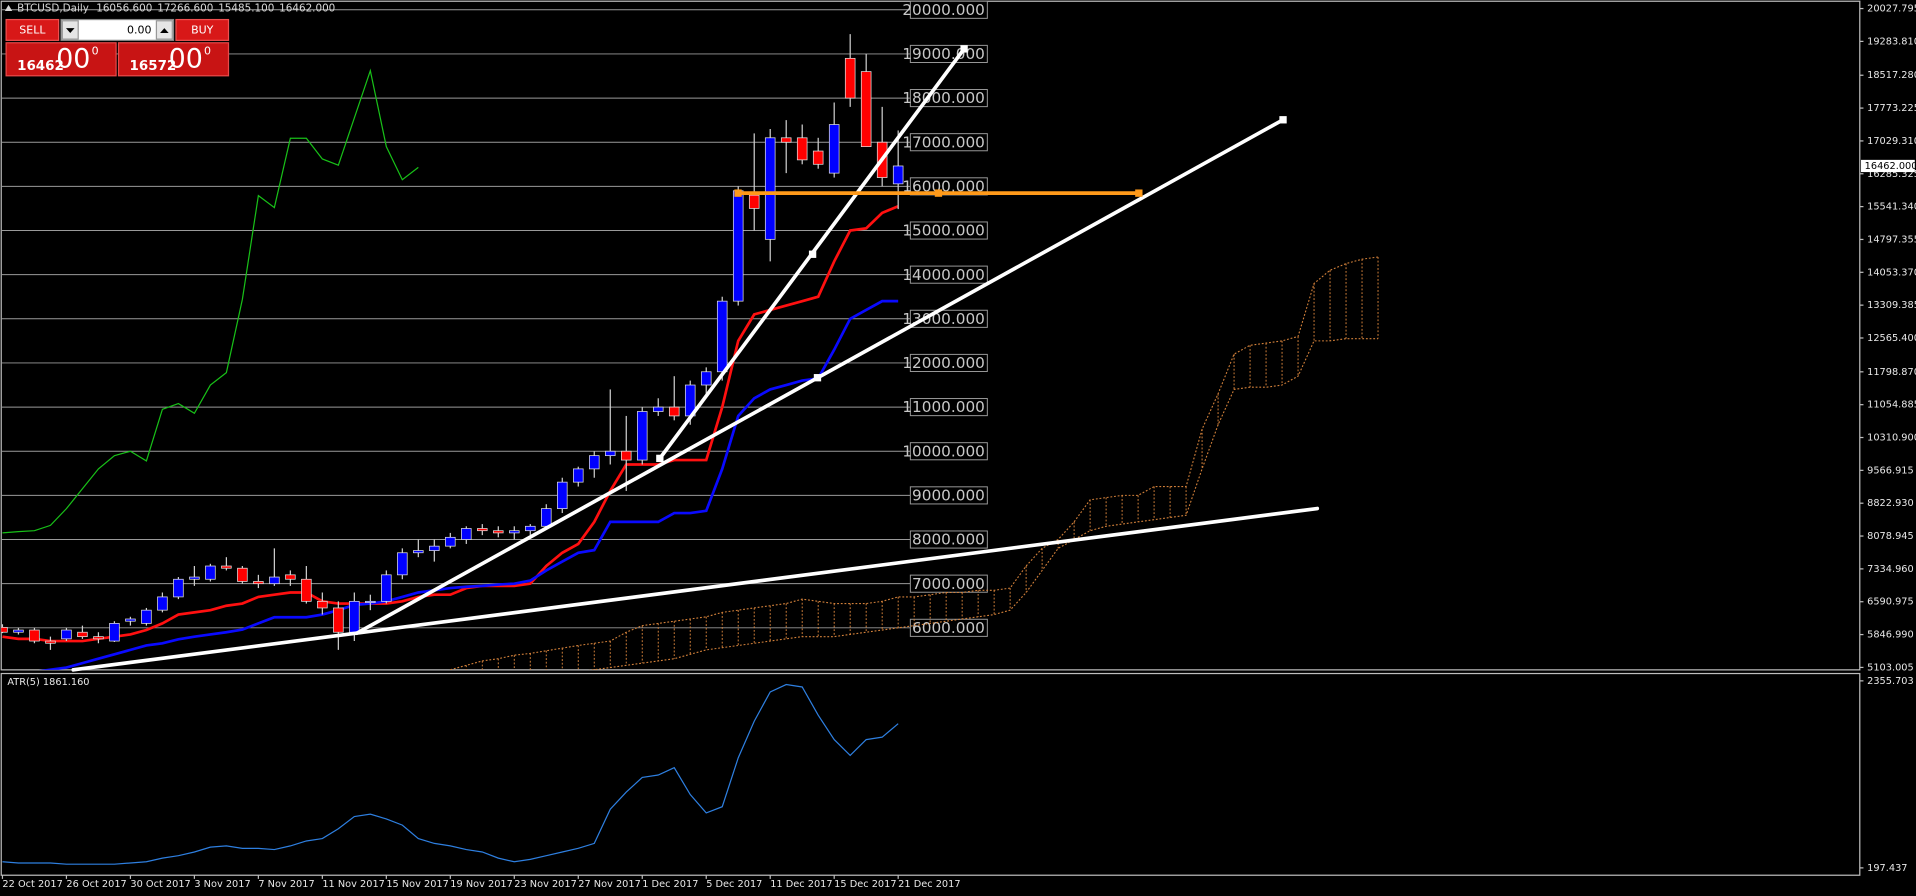 The image size is (1916, 896). Describe the element at coordinates (117, 29) in the screenshot. I see `lots-input` at that location.